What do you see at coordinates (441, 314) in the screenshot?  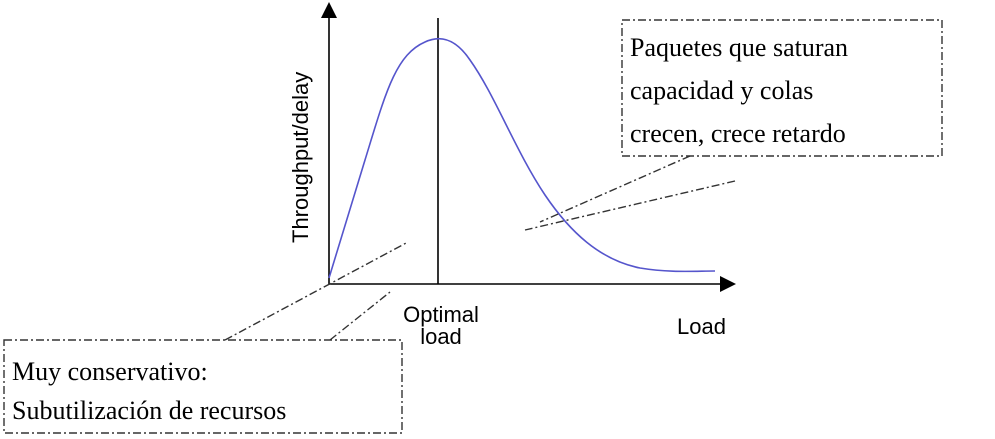 I see `optimal-load-label-line1: Optimal` at bounding box center [441, 314].